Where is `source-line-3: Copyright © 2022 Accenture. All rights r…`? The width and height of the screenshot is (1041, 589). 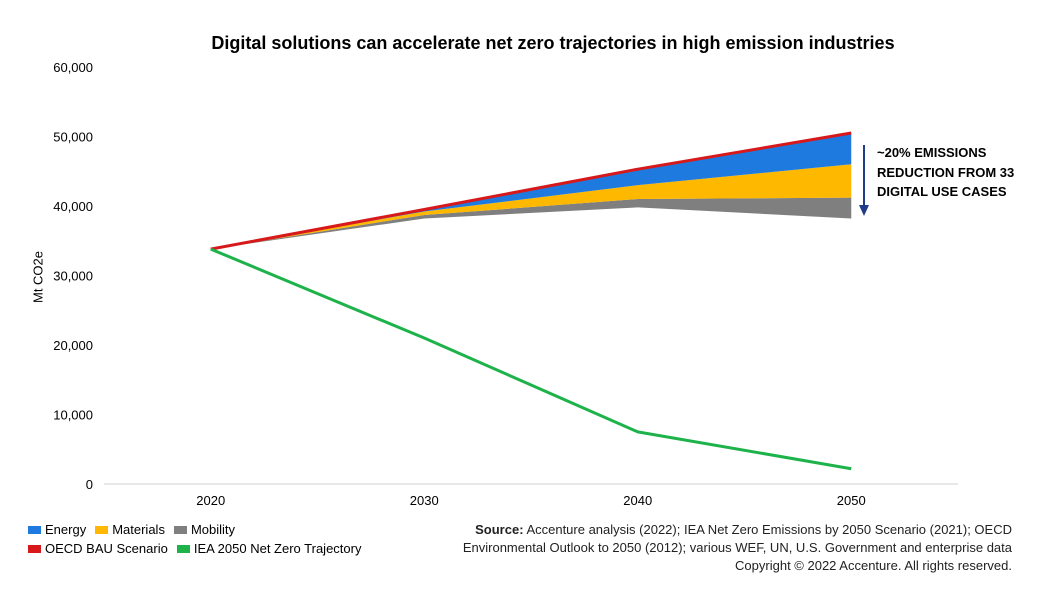
source-line-3: Copyright © 2022 Accenture. All rights r… is located at coordinates (873, 565).